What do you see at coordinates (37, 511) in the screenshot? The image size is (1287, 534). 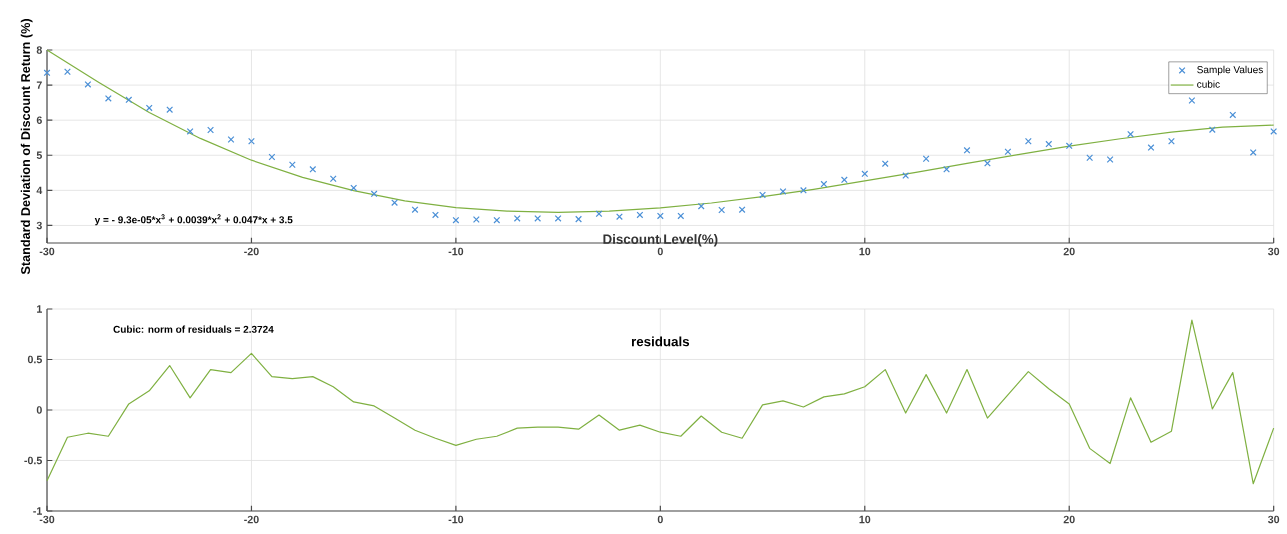 I see `y-tick-label: -1` at bounding box center [37, 511].